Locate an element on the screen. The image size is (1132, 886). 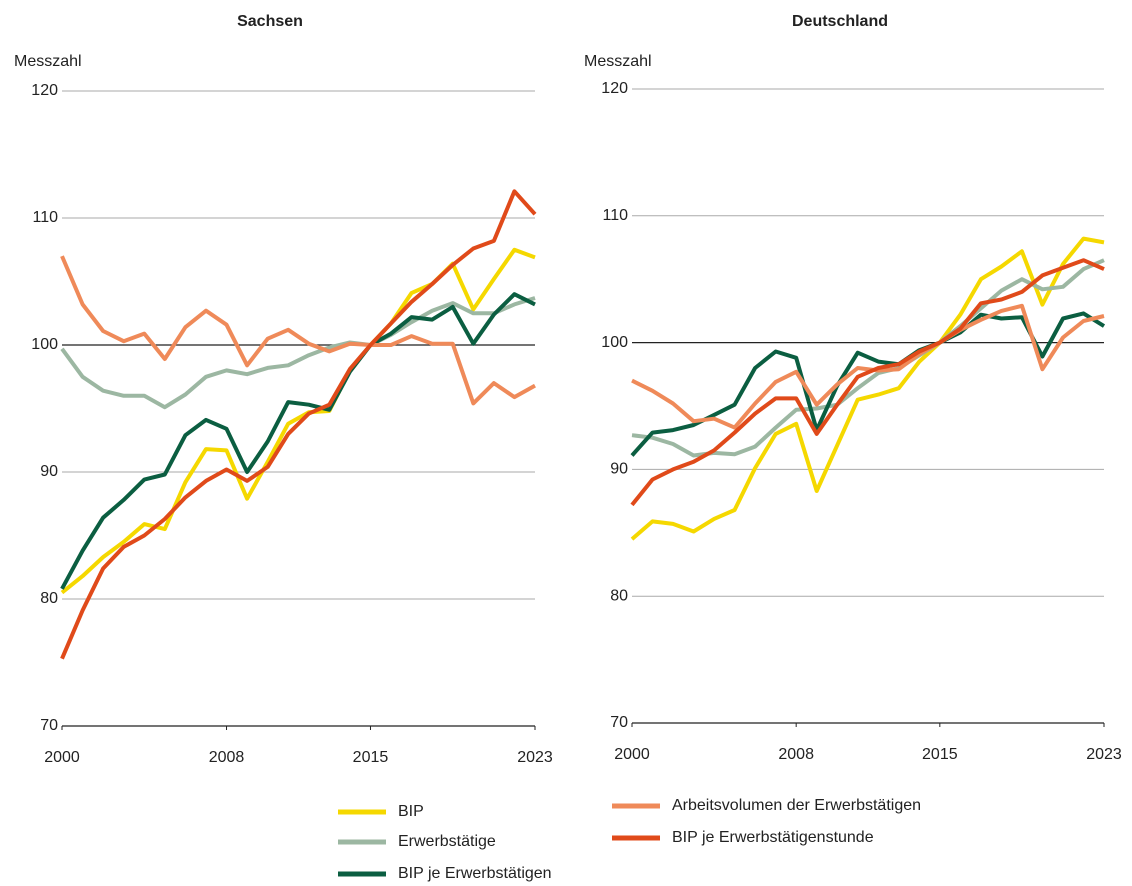
chart-title: Deutschland is located at coordinates (840, 21).